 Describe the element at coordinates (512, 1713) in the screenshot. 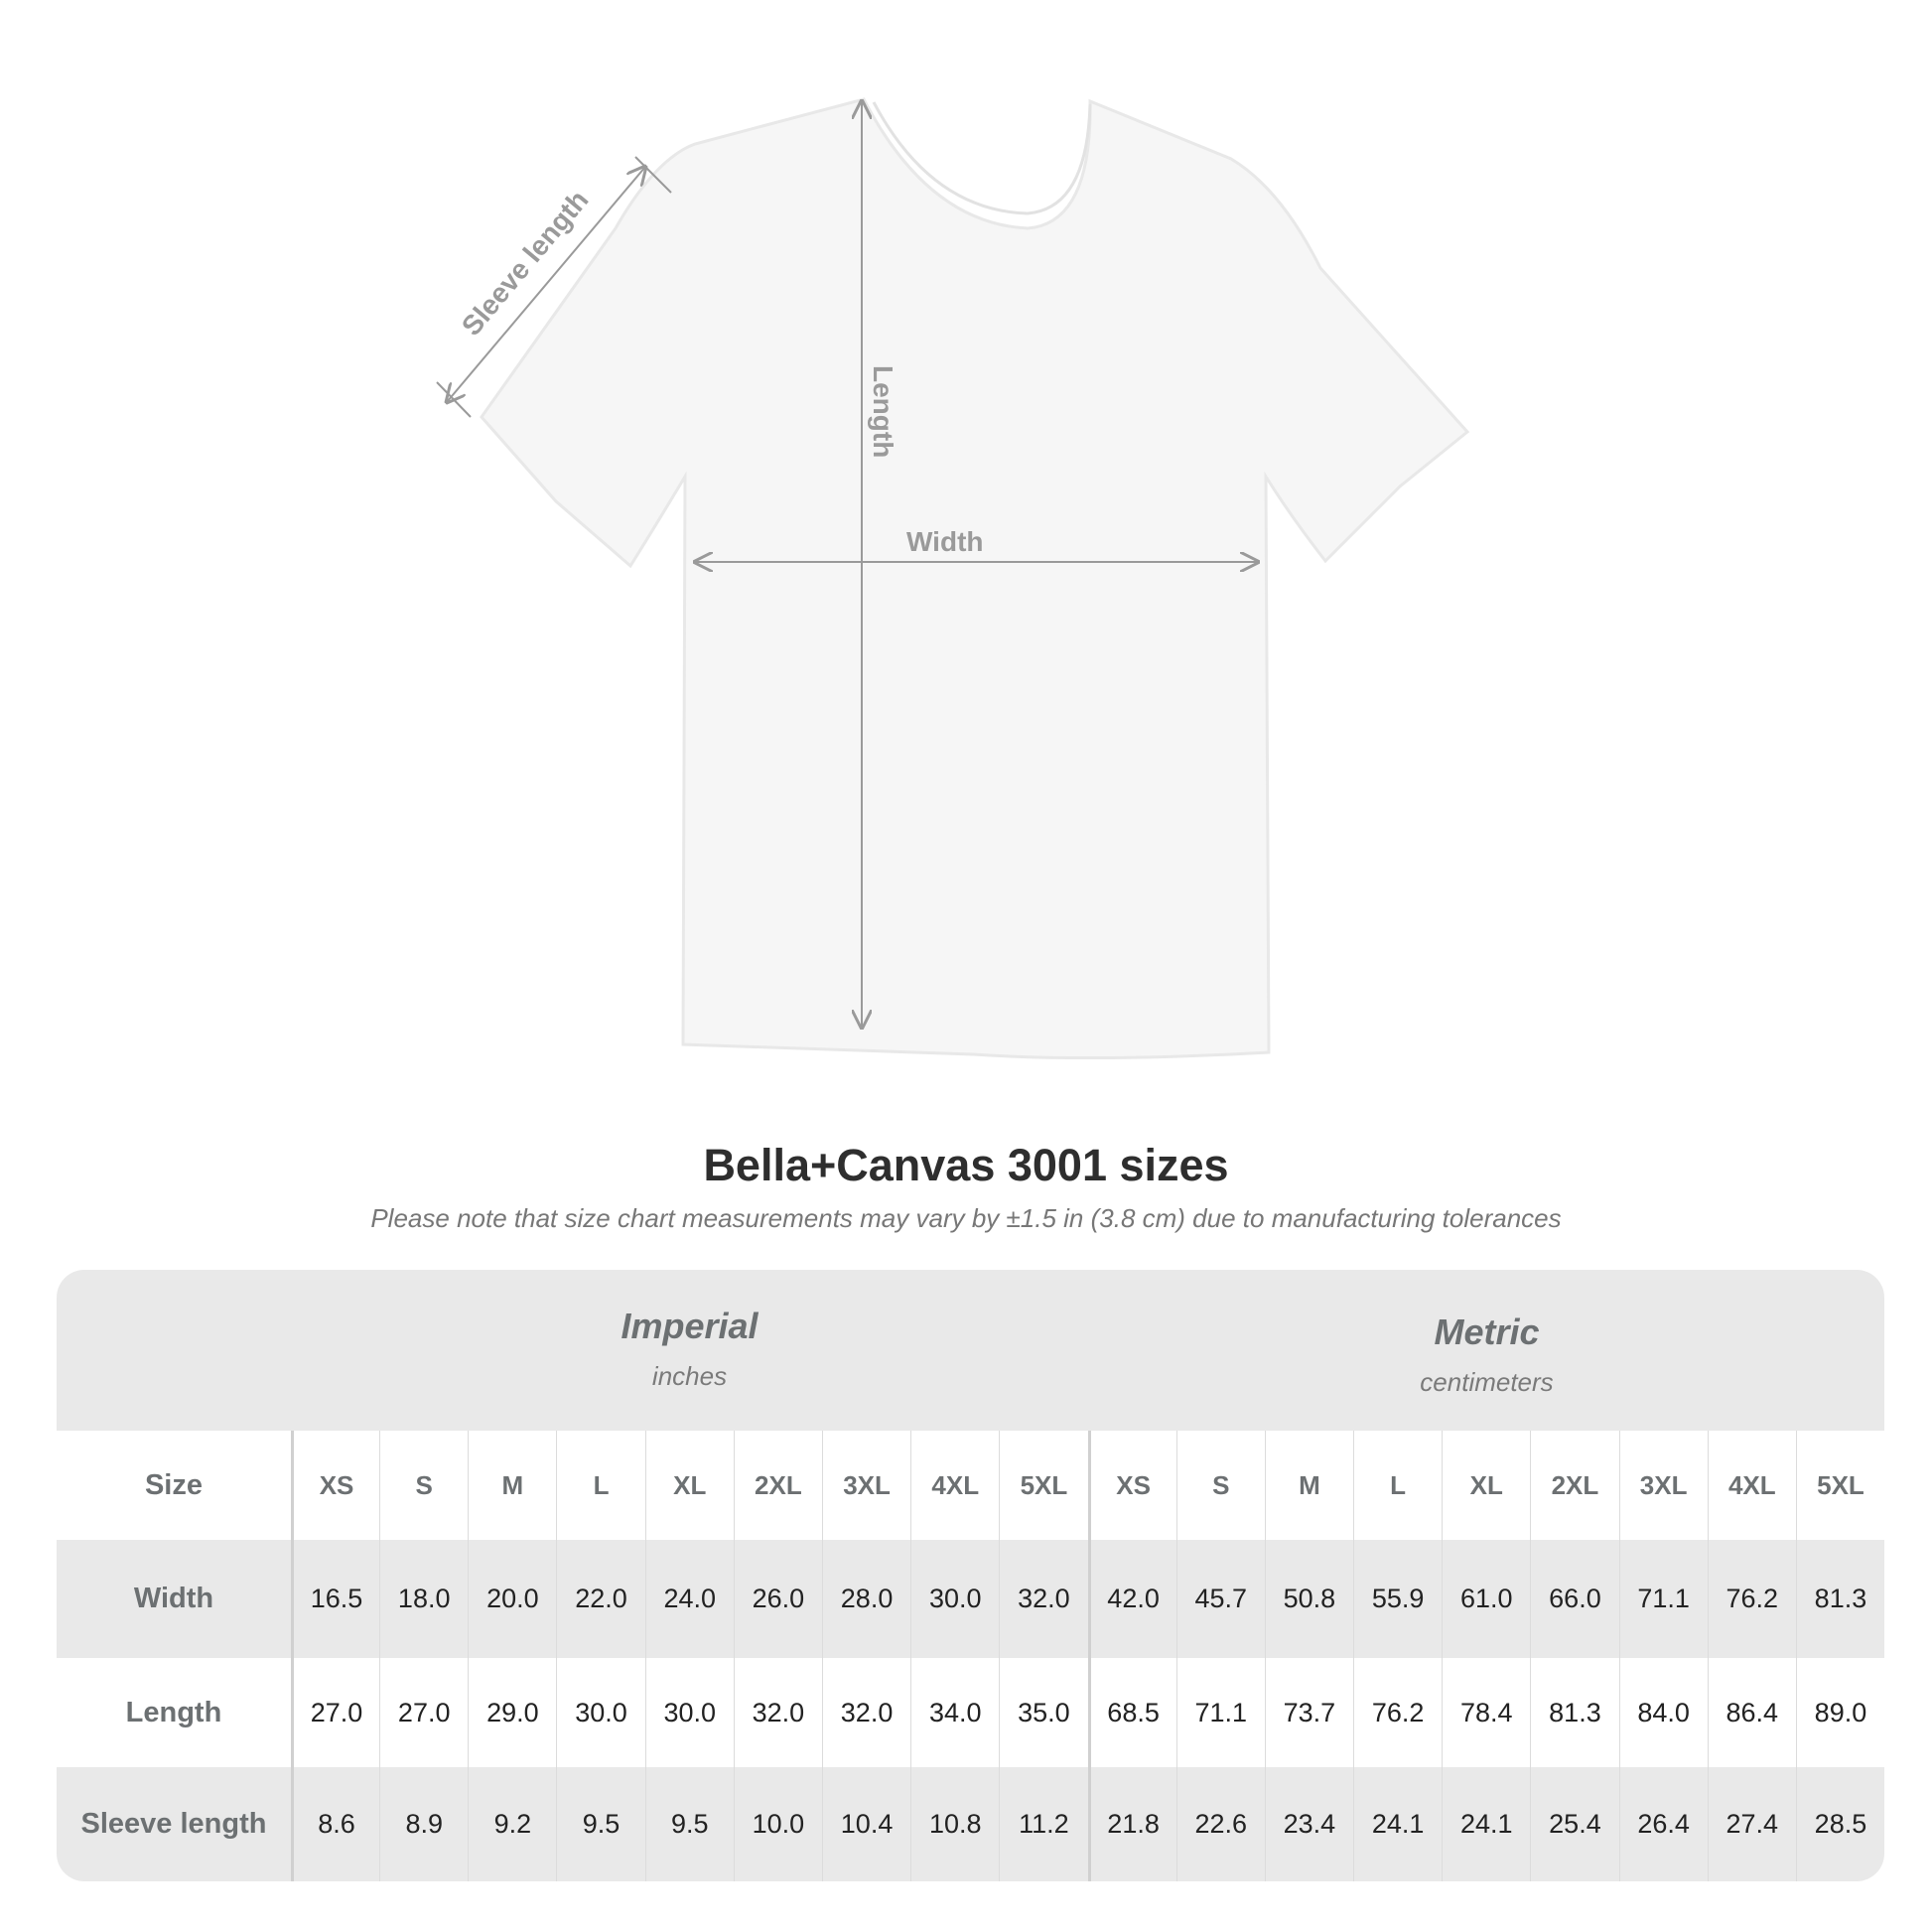

I see `value-cell: 29.0` at that location.